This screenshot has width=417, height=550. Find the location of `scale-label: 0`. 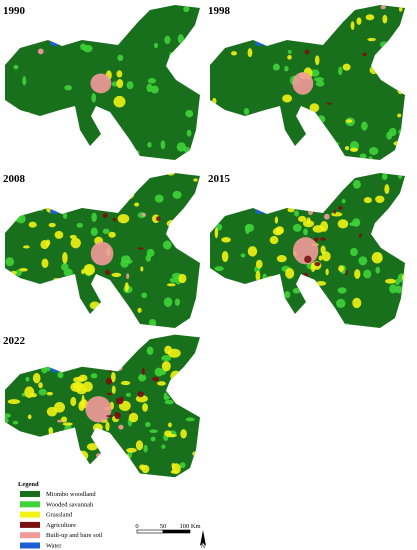

scale-label: 0 is located at coordinates (136, 526).